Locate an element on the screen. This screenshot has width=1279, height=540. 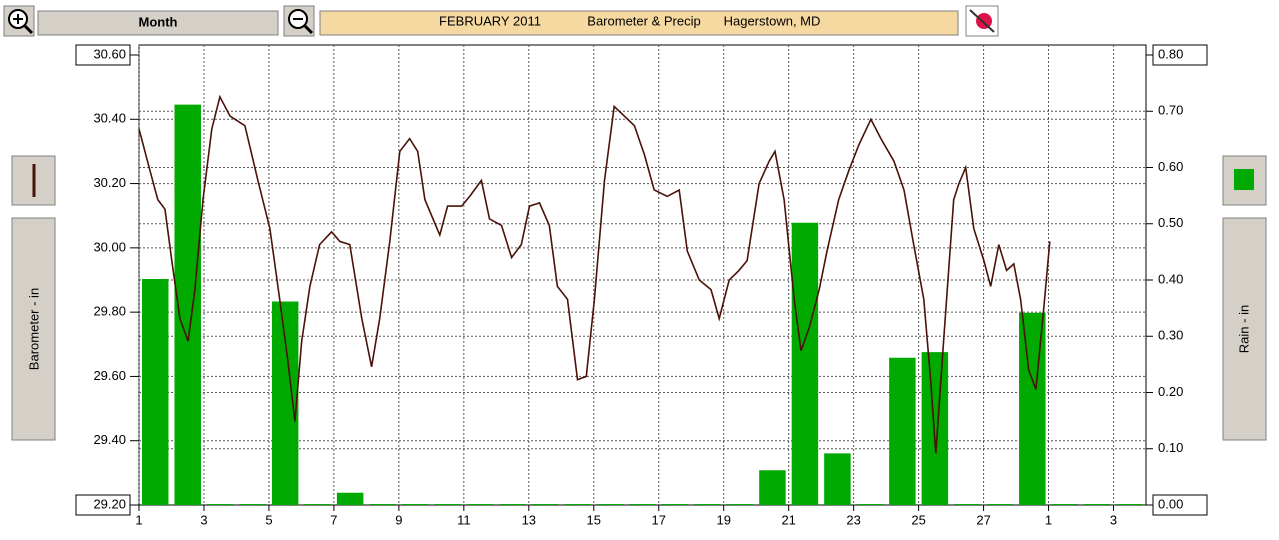
x-tick-label: 27 is located at coordinates (983, 519).